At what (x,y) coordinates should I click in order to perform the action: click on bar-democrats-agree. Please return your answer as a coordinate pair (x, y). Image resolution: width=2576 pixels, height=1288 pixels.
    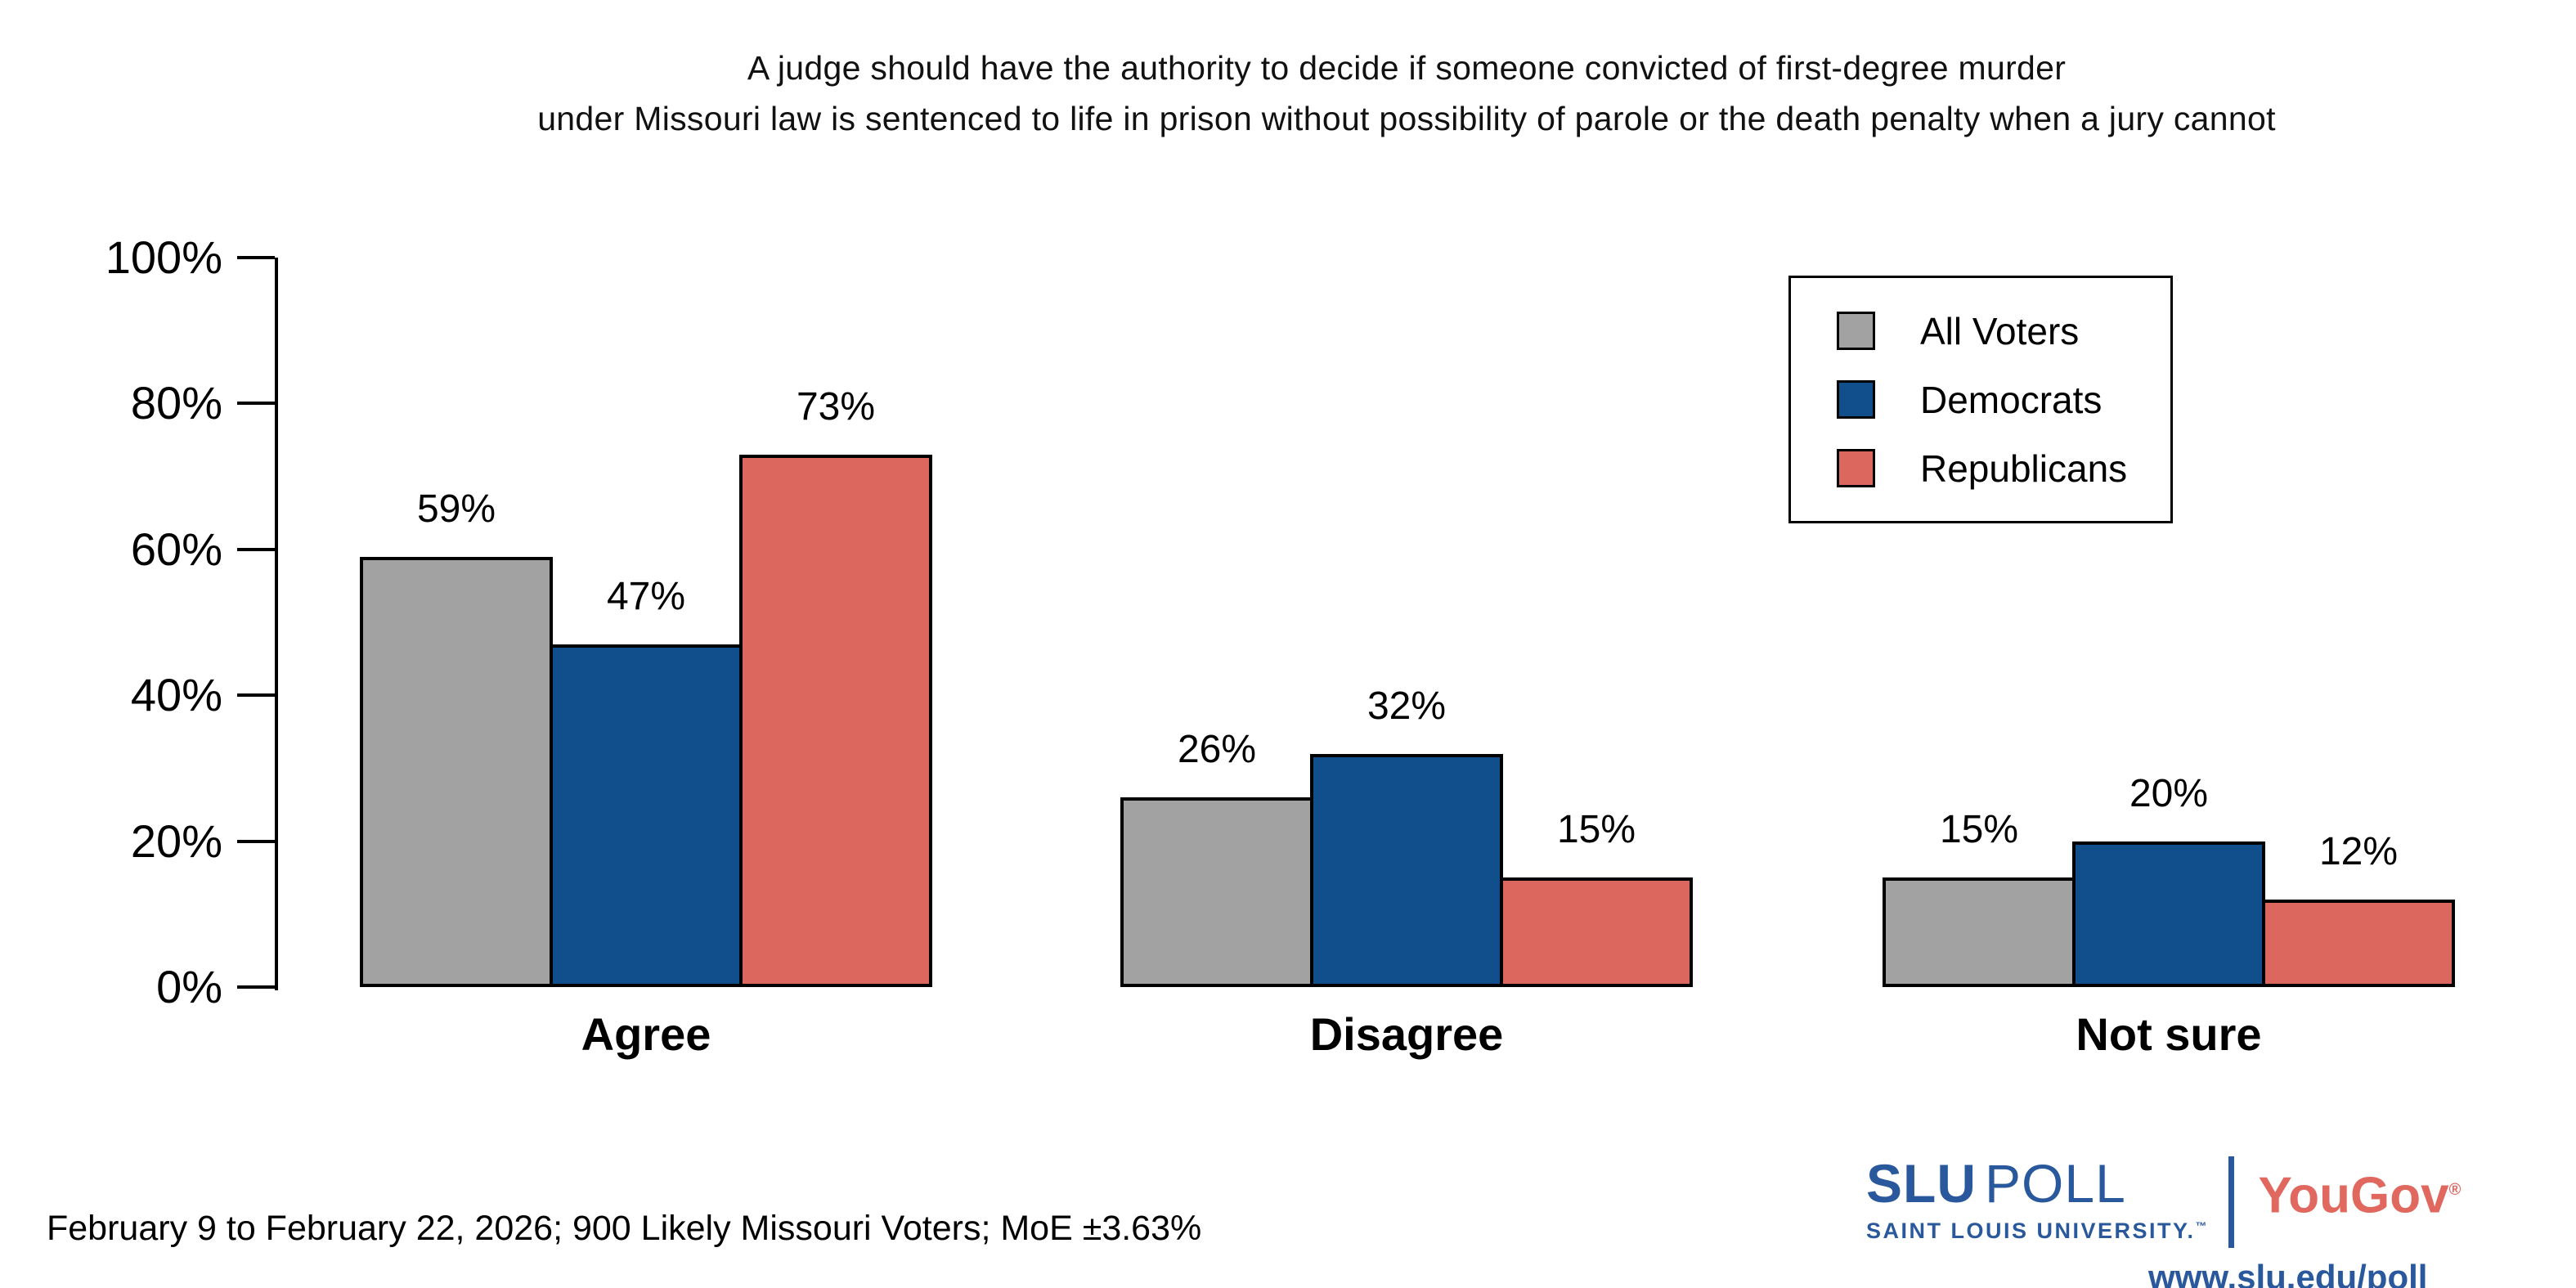
    Looking at the image, I should click on (646, 816).